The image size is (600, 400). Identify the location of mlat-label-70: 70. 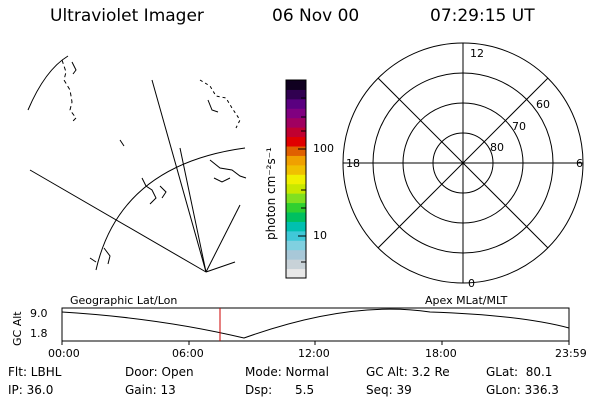
(519, 126).